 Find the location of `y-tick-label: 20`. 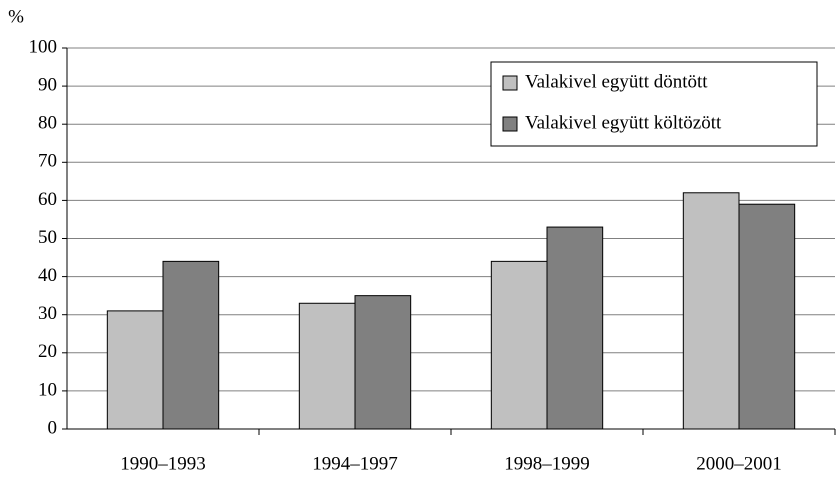

y-tick-label: 20 is located at coordinates (47, 351).